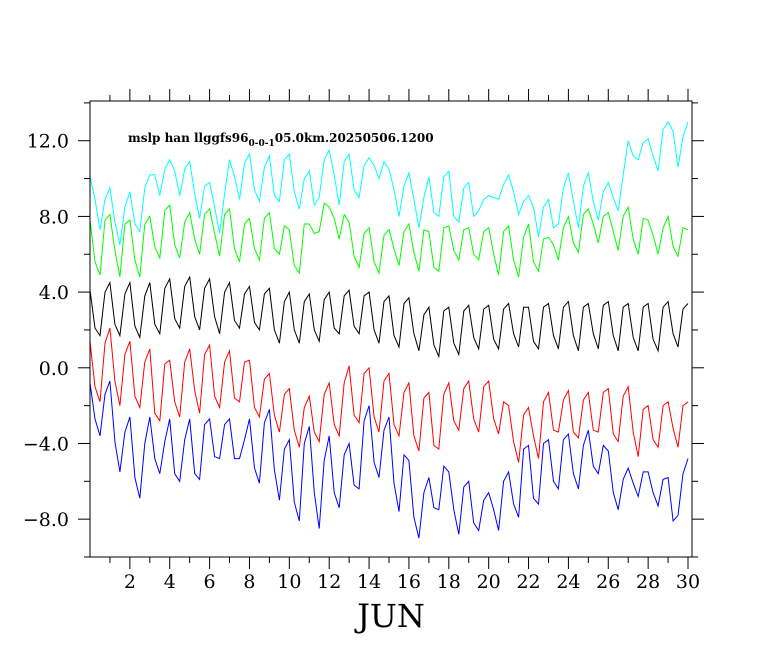  Describe the element at coordinates (568, 582) in the screenshot. I see `x-tick-label: 24` at that location.